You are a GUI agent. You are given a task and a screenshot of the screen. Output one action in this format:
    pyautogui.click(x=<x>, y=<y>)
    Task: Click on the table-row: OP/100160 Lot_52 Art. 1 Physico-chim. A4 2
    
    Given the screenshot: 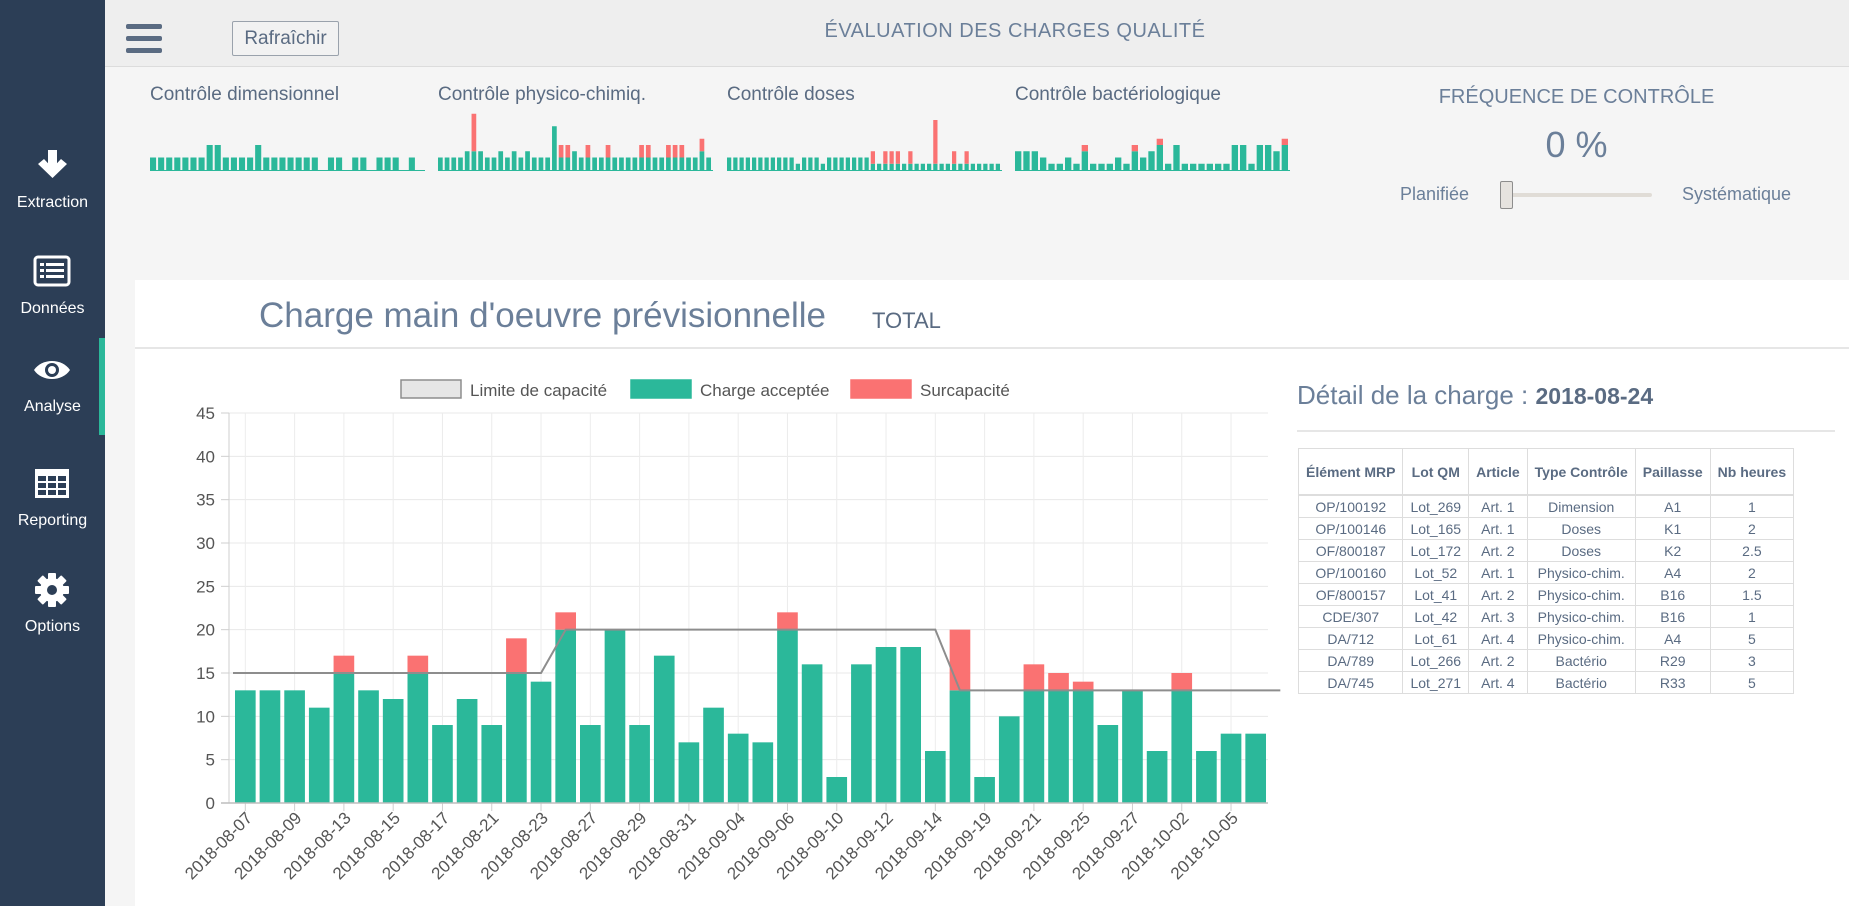 What is the action you would take?
    pyautogui.click(x=1546, y=572)
    